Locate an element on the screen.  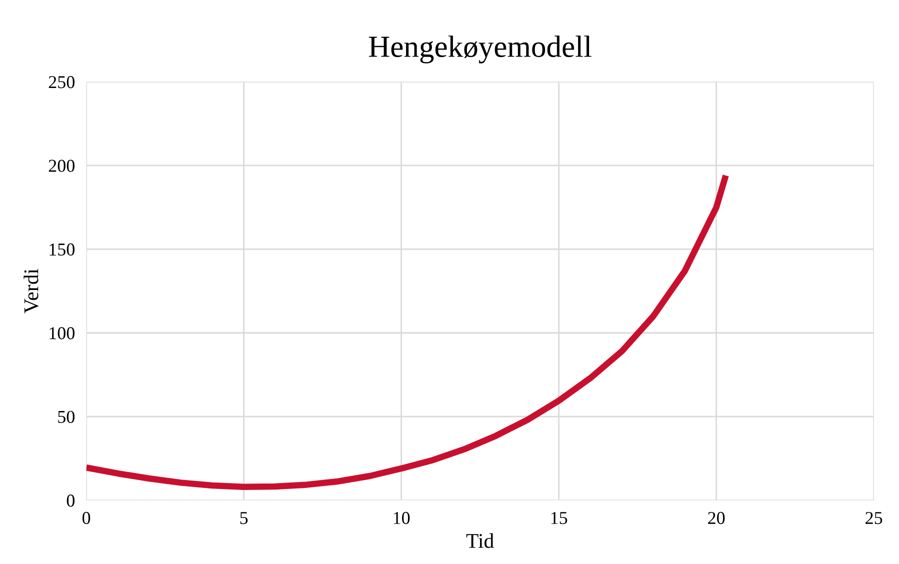
x-tick-label: 15 is located at coordinates (559, 518).